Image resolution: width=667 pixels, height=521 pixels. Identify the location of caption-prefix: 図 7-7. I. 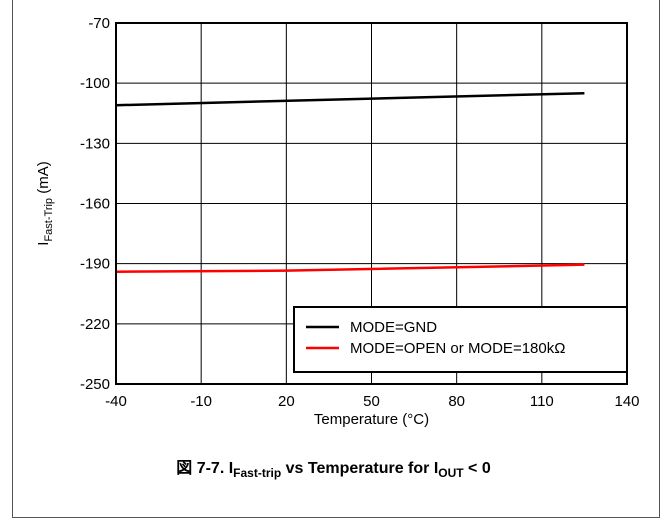
(205, 468).